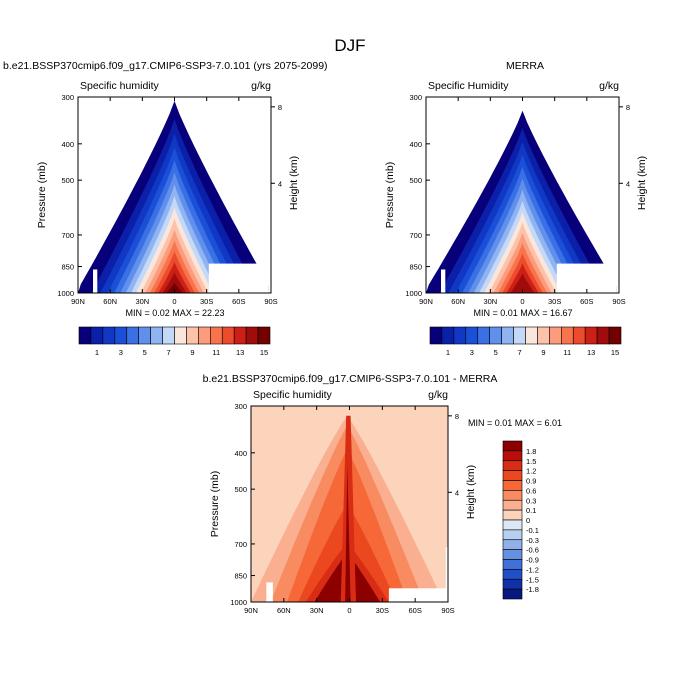 The image size is (700, 700). I want to click on y-tick-label: 850, so click(240, 576).